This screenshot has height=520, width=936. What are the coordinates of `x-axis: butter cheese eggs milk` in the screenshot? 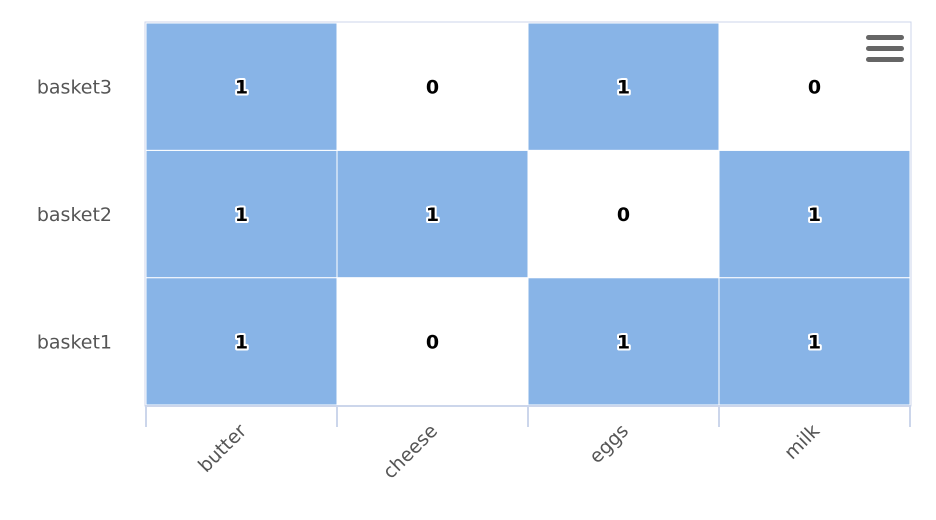 It's located at (528, 444).